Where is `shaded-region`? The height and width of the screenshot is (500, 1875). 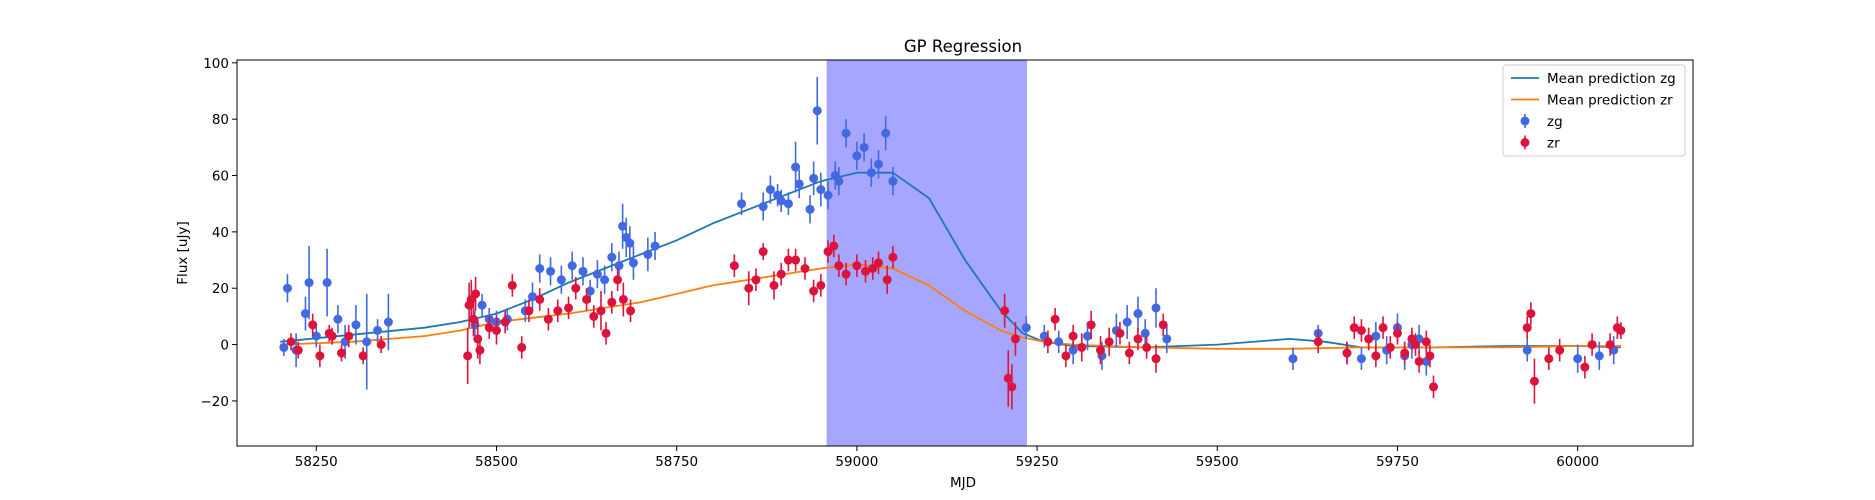 shaded-region is located at coordinates (926, 253).